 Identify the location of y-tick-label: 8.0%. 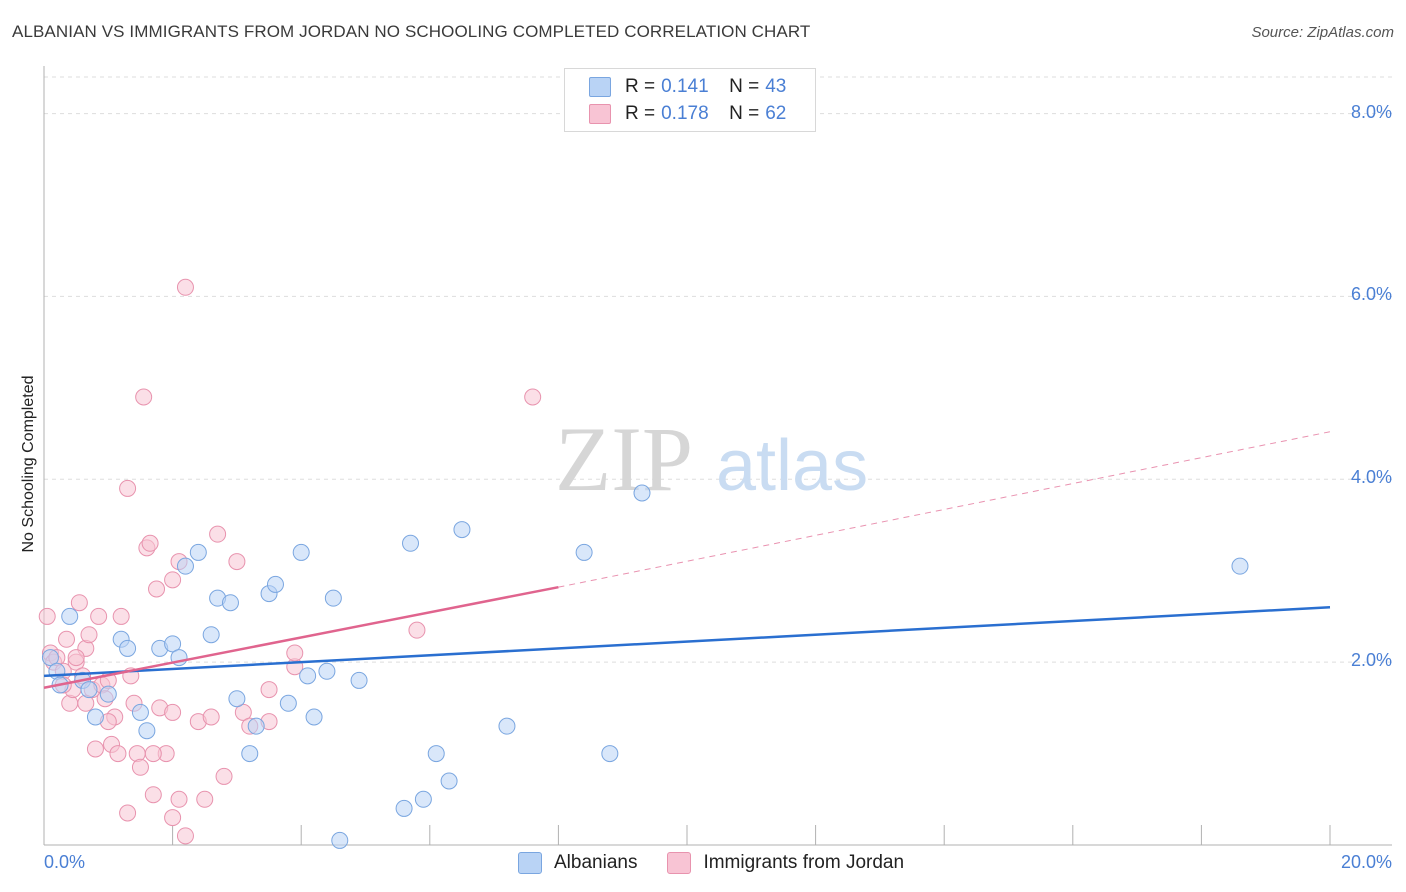
(1371, 111).